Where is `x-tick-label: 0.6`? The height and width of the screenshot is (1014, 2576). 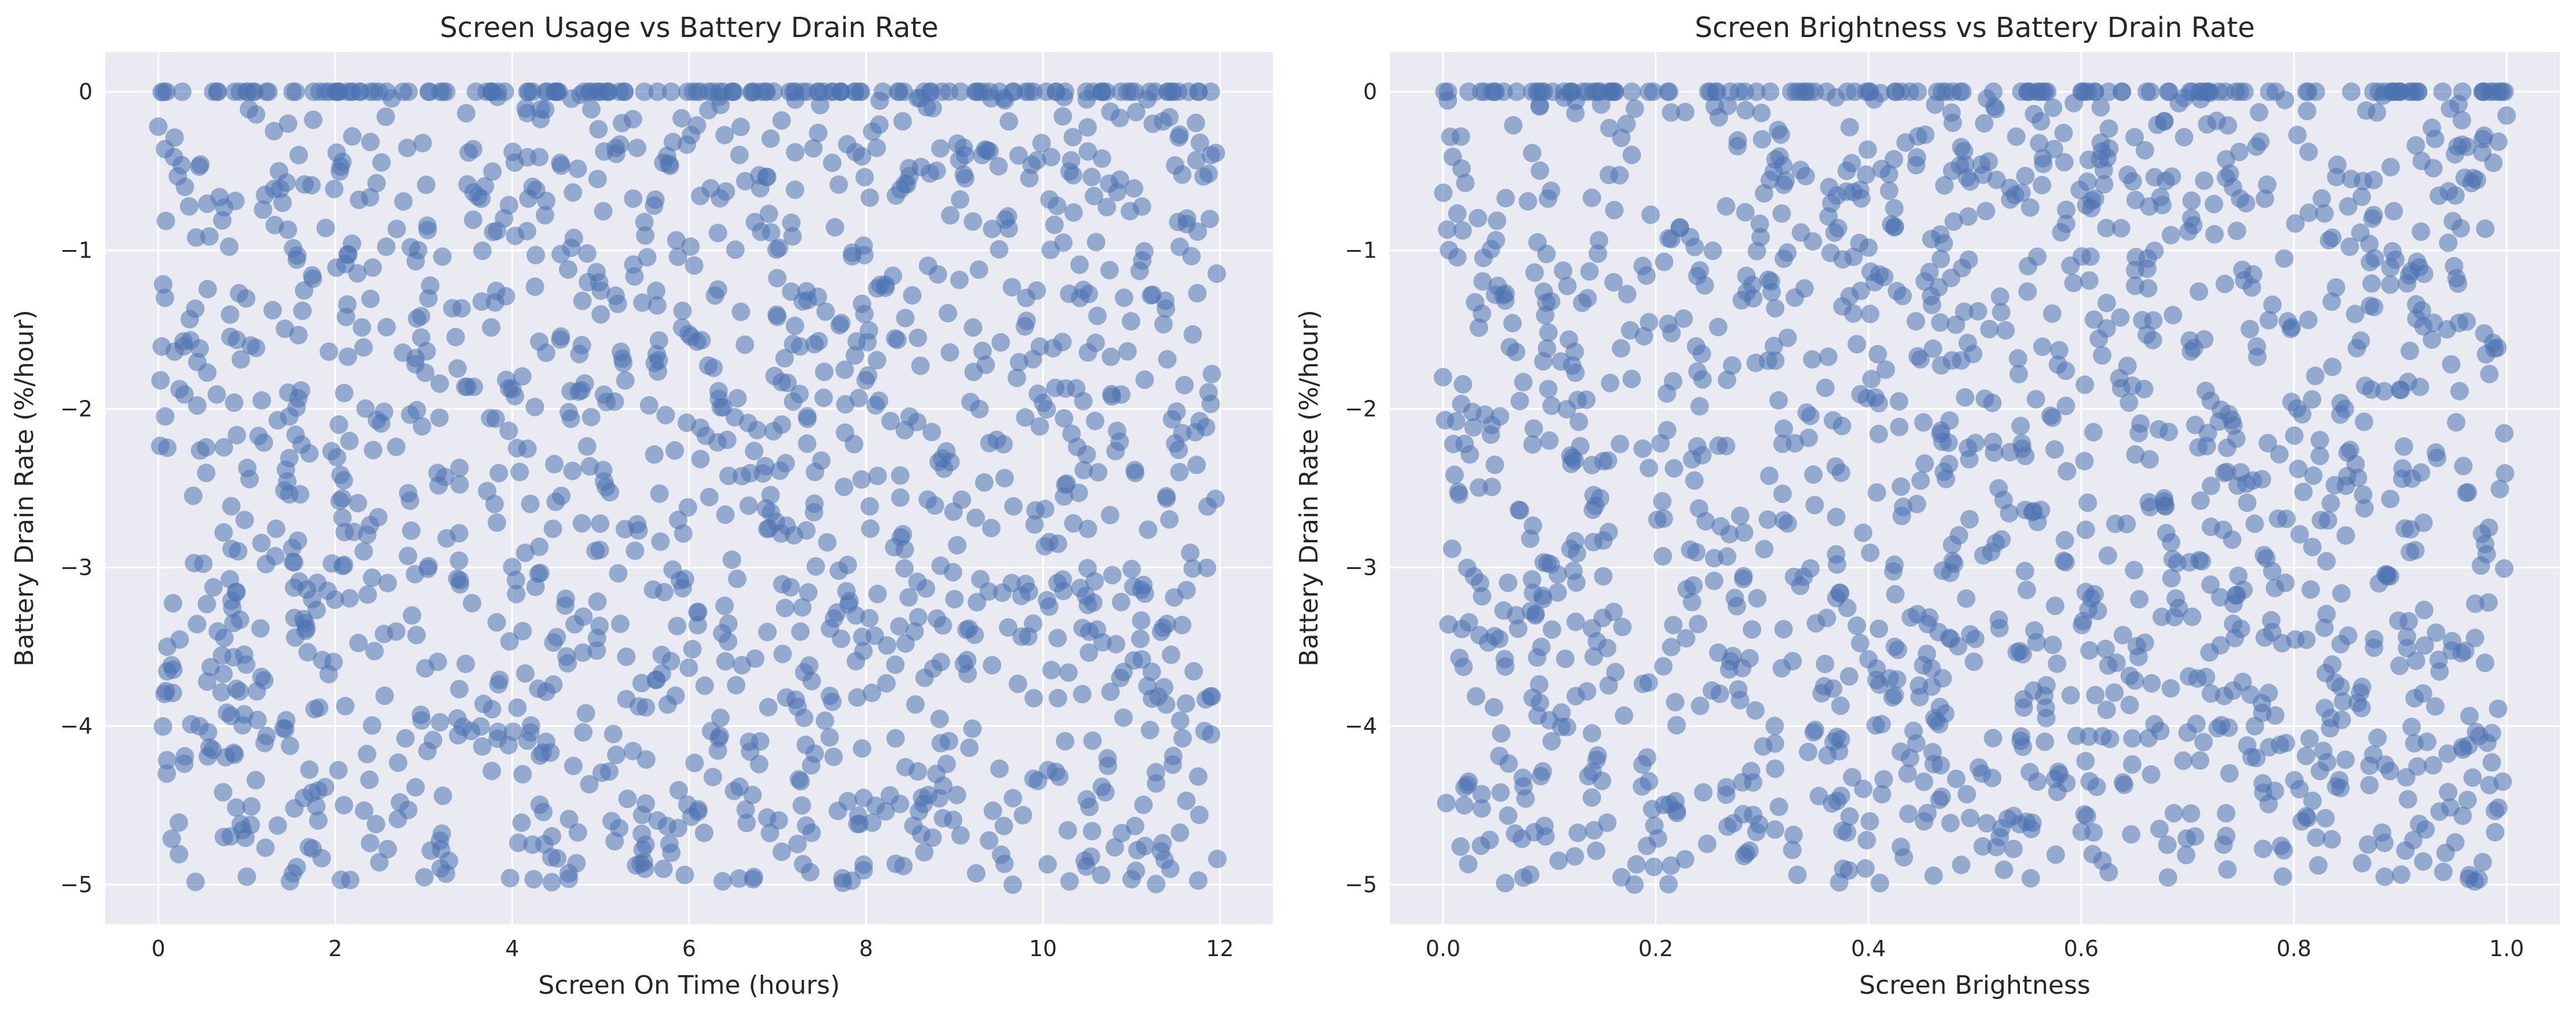
x-tick-label: 0.6 is located at coordinates (2081, 948).